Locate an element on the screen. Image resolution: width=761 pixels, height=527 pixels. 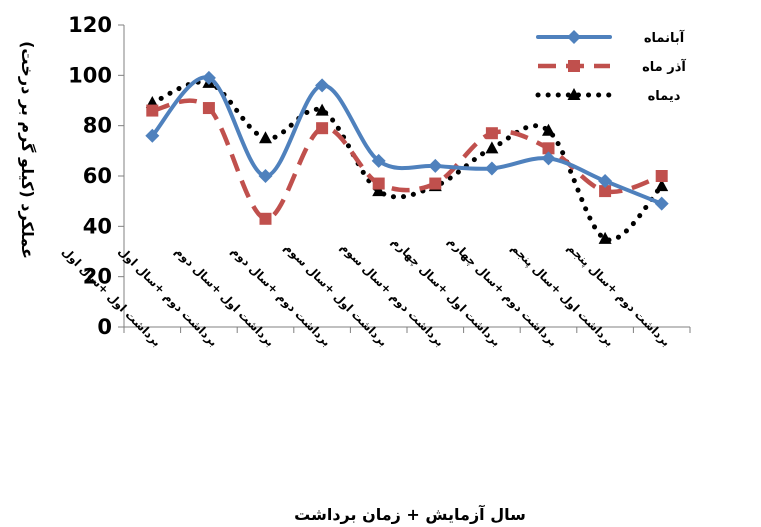
legend-item: دیماه is located at coordinates (608, 96).